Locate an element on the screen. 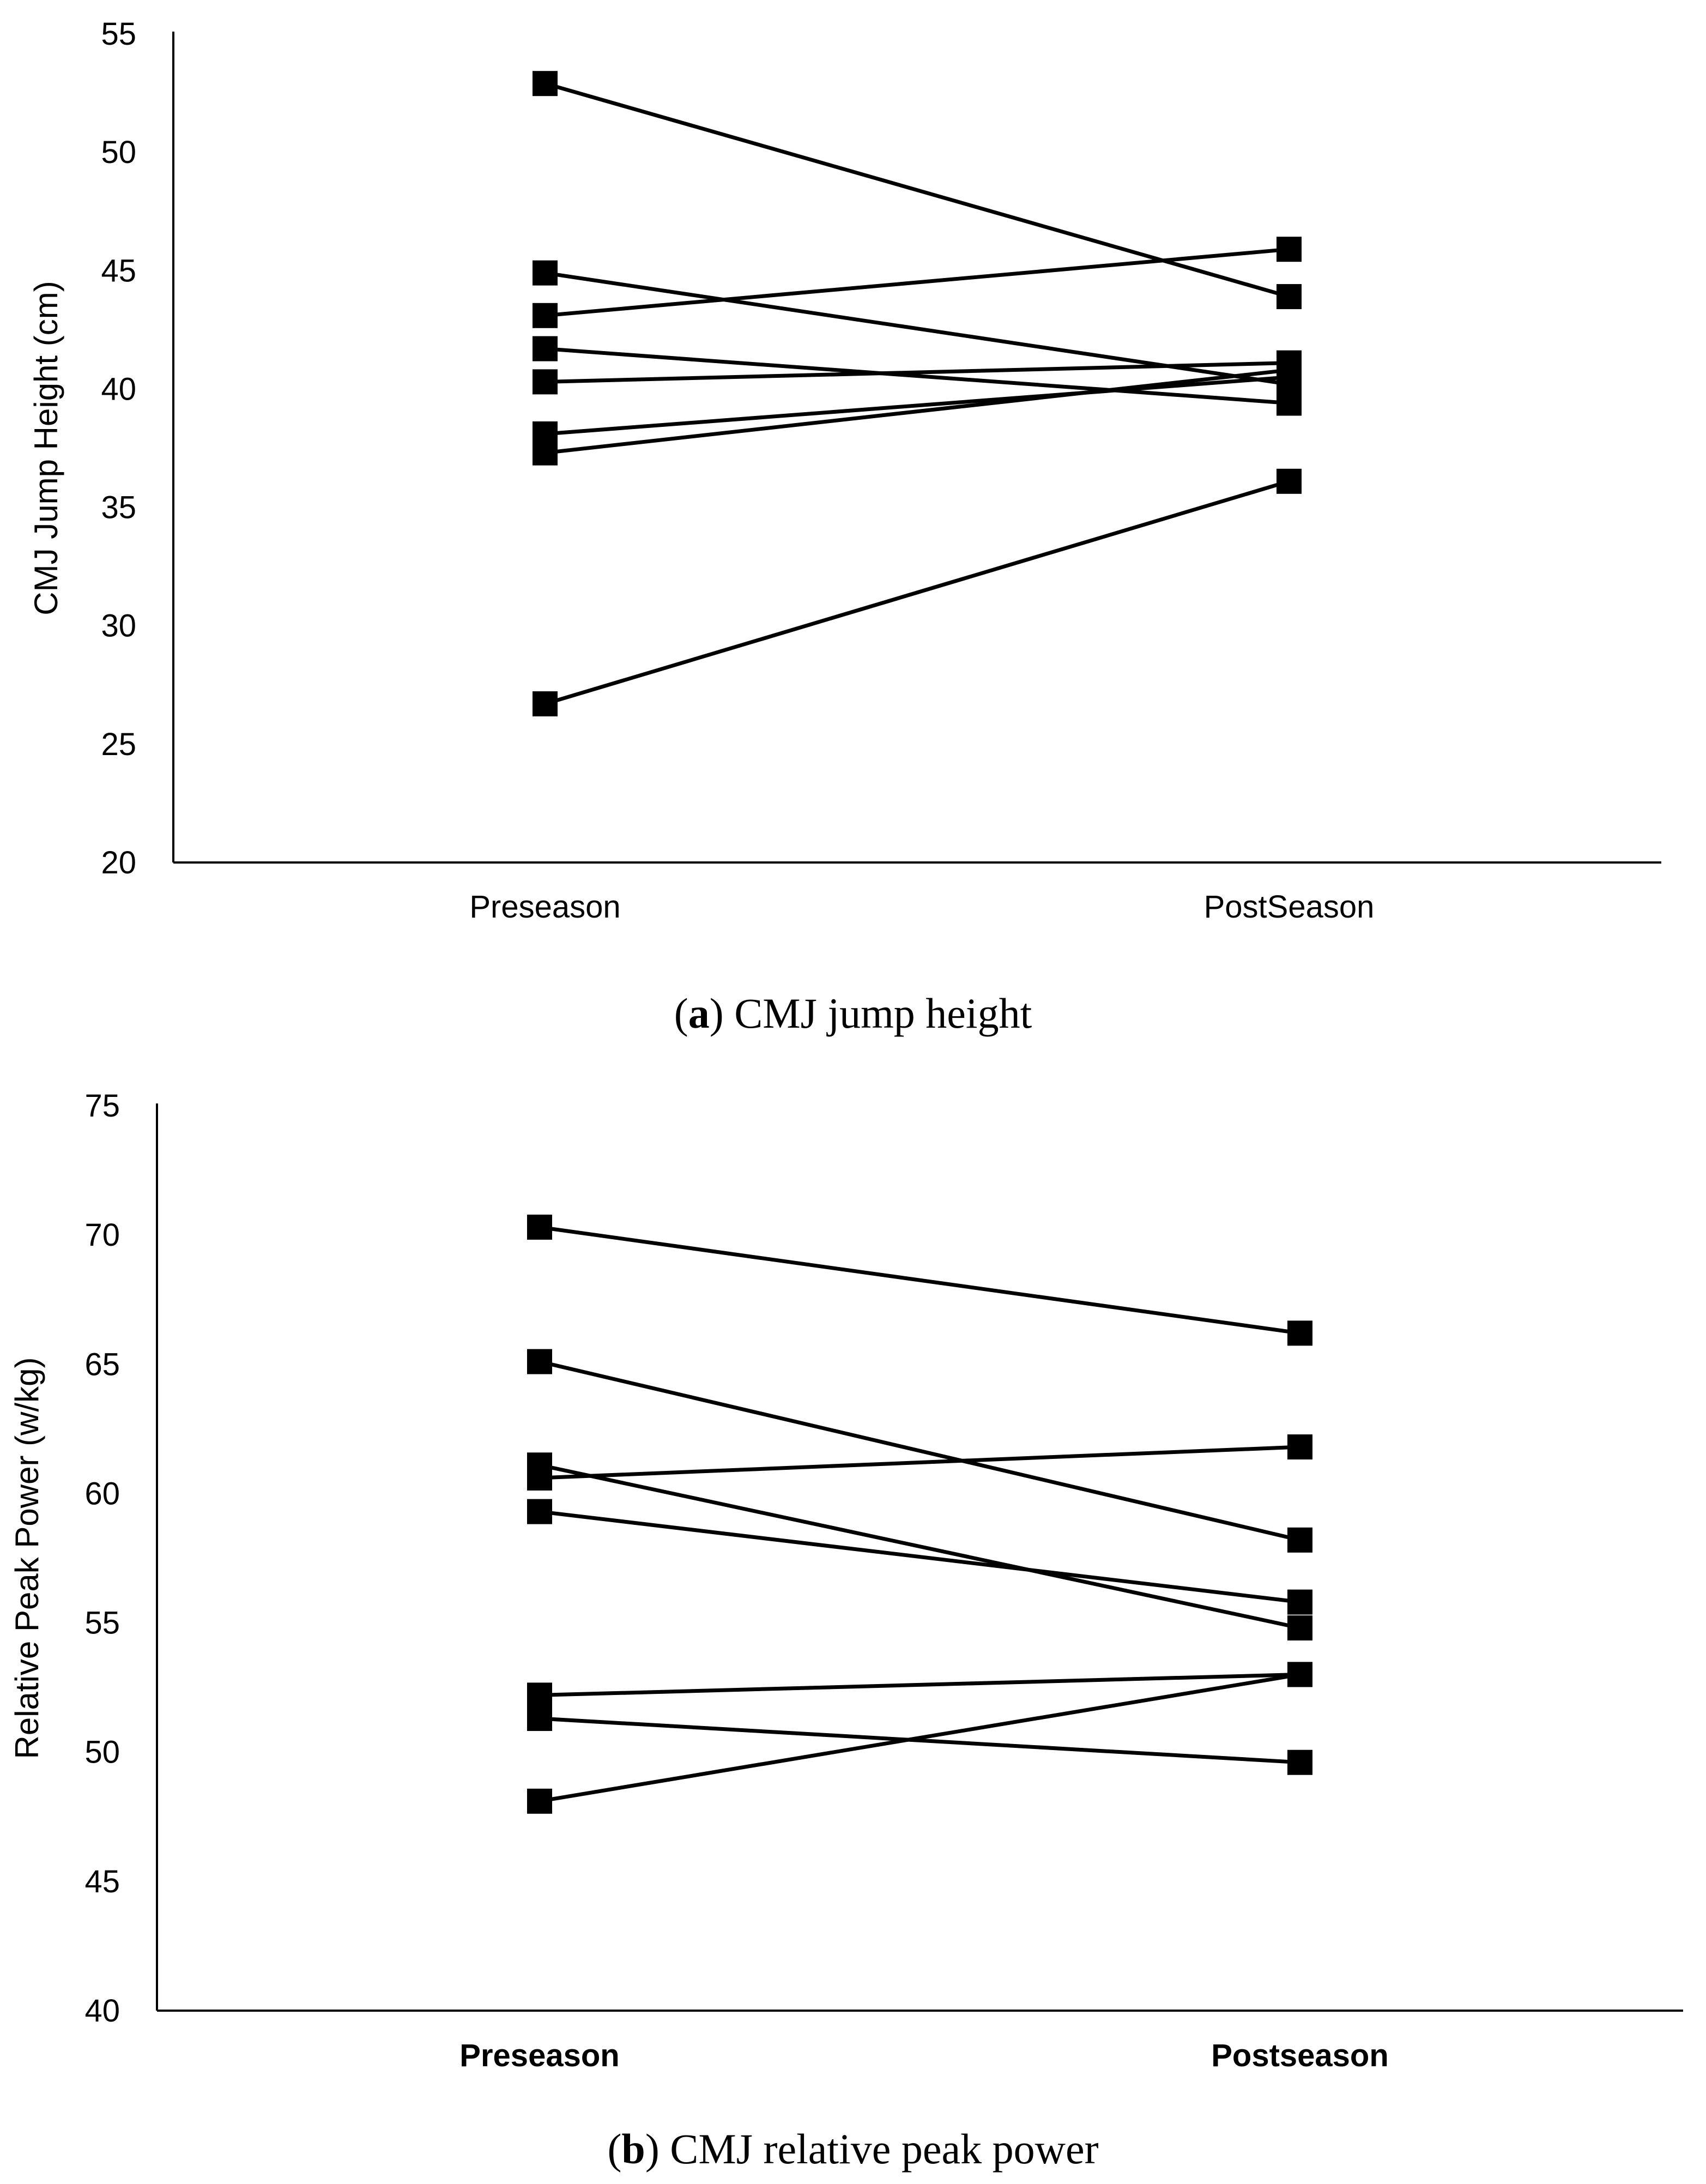  y-tick-label: 65 is located at coordinates (102, 1364).